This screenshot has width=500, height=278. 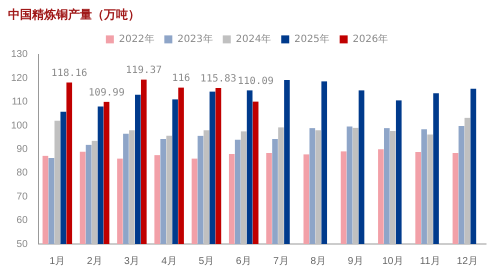 What do you see at coordinates (19, 54) in the screenshot?
I see `y-tick-label: 130` at bounding box center [19, 54].